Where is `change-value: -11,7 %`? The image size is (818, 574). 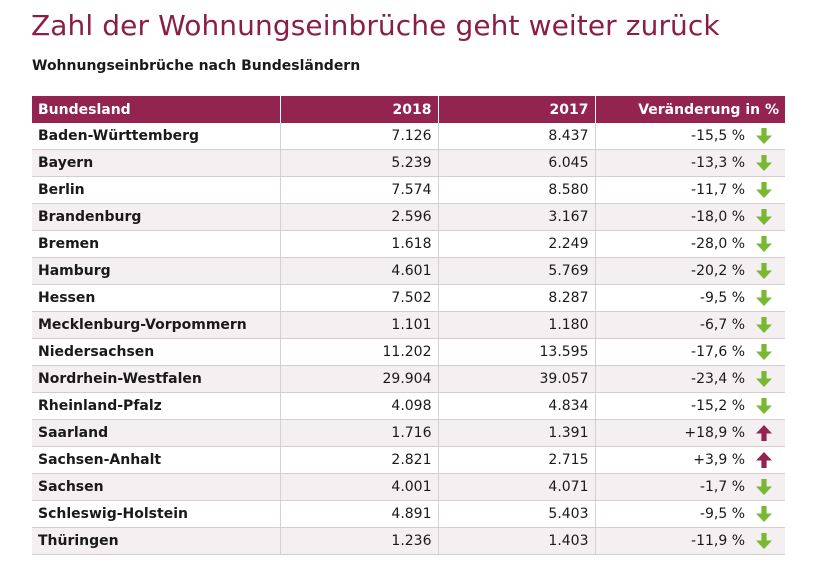
change-value: -11,7 % is located at coordinates (718, 190).